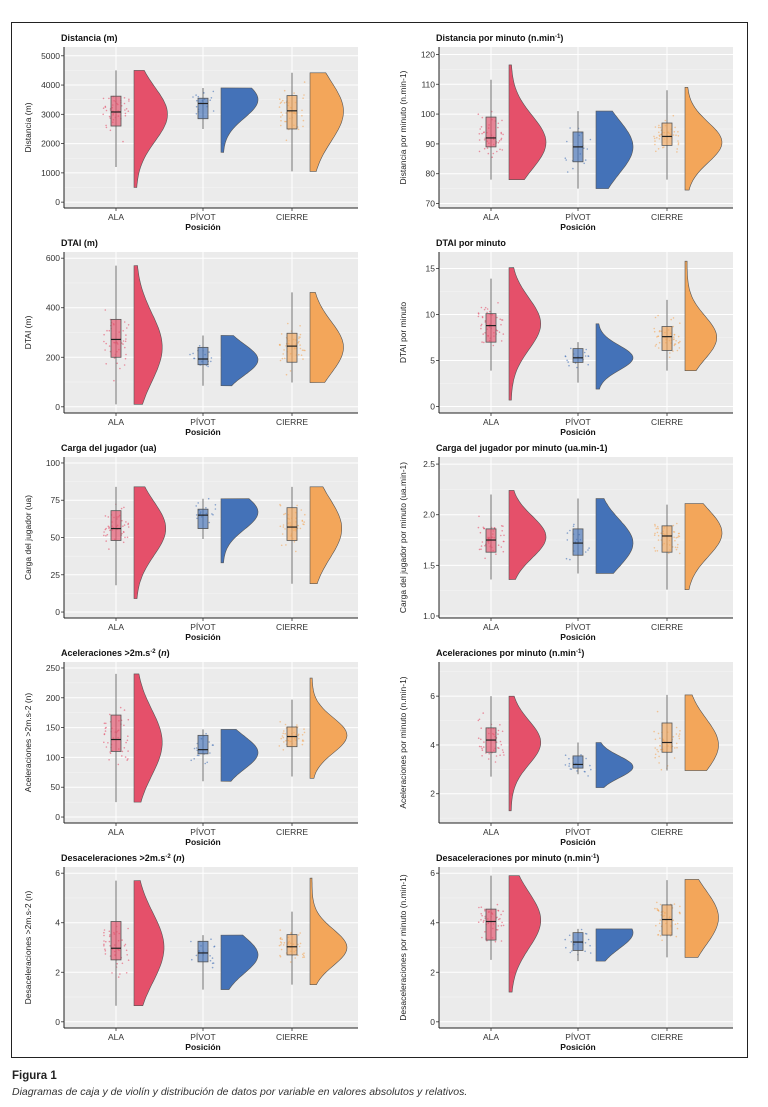 The width and height of the screenshot is (768, 1107). Describe the element at coordinates (50, 173) in the screenshot. I see `y-tick-label: 1000` at that location.